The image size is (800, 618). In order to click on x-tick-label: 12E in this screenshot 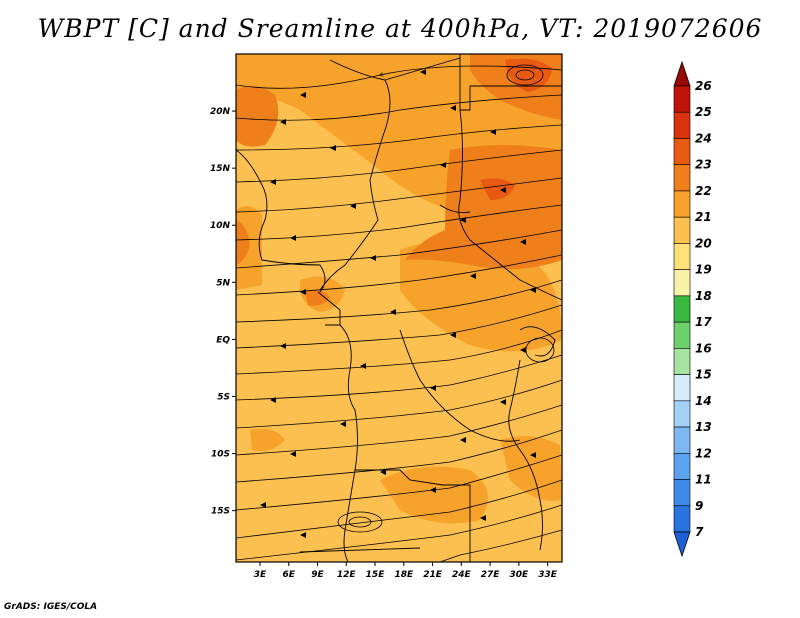, I will do `click(347, 575)`.